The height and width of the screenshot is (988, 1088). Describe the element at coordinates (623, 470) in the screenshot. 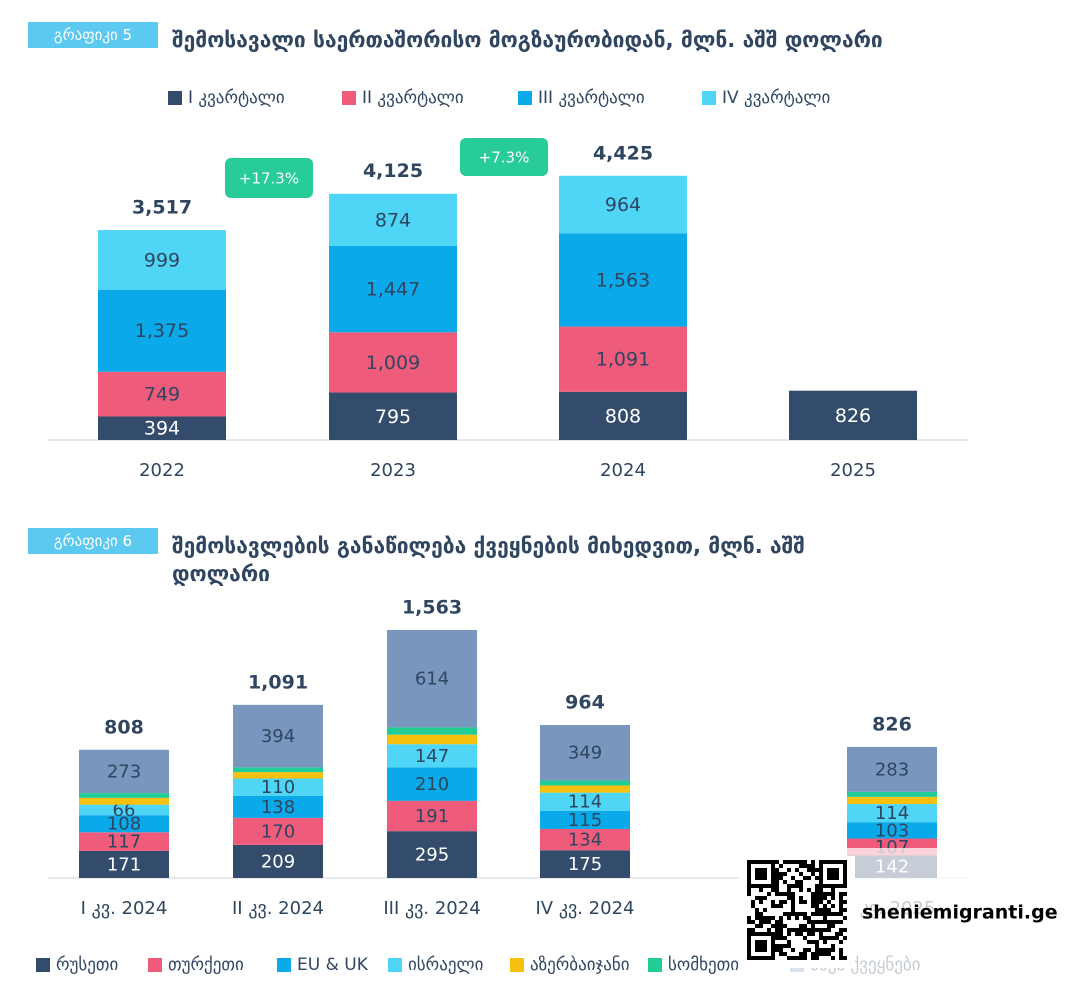

I see `x-tick-label: 2024` at that location.